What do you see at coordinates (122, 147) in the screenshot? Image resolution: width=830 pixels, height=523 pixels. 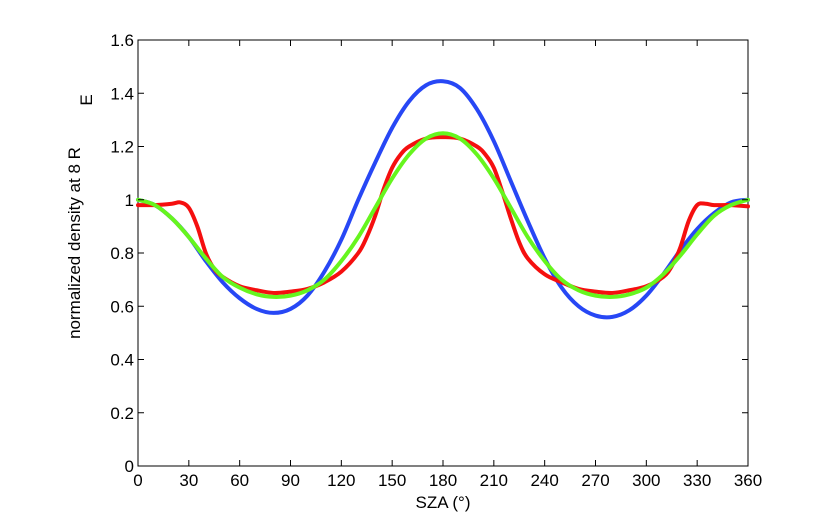 I see `y-tick-label: 1.2` at bounding box center [122, 147].